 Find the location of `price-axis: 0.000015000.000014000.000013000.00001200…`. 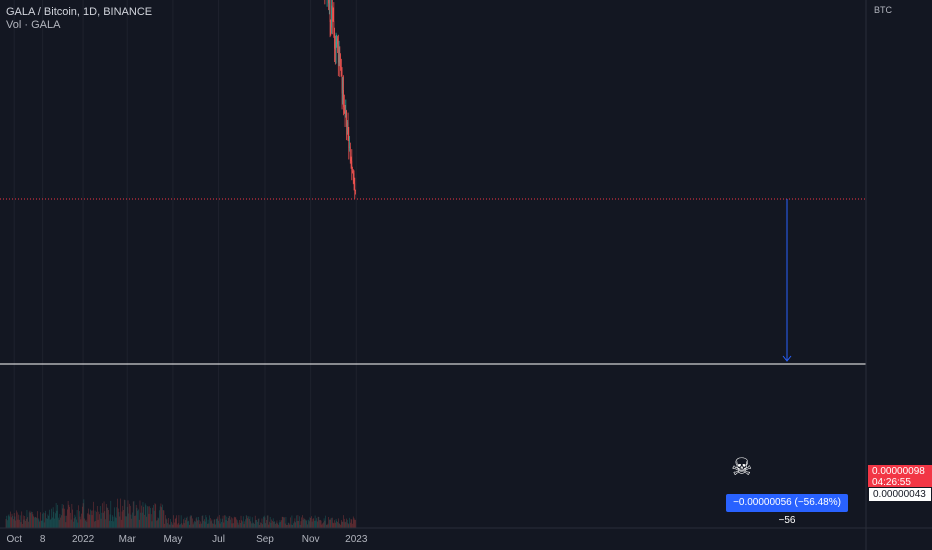

price-axis: 0.000015000.000014000.000013000.00001200… is located at coordinates (893, 275).